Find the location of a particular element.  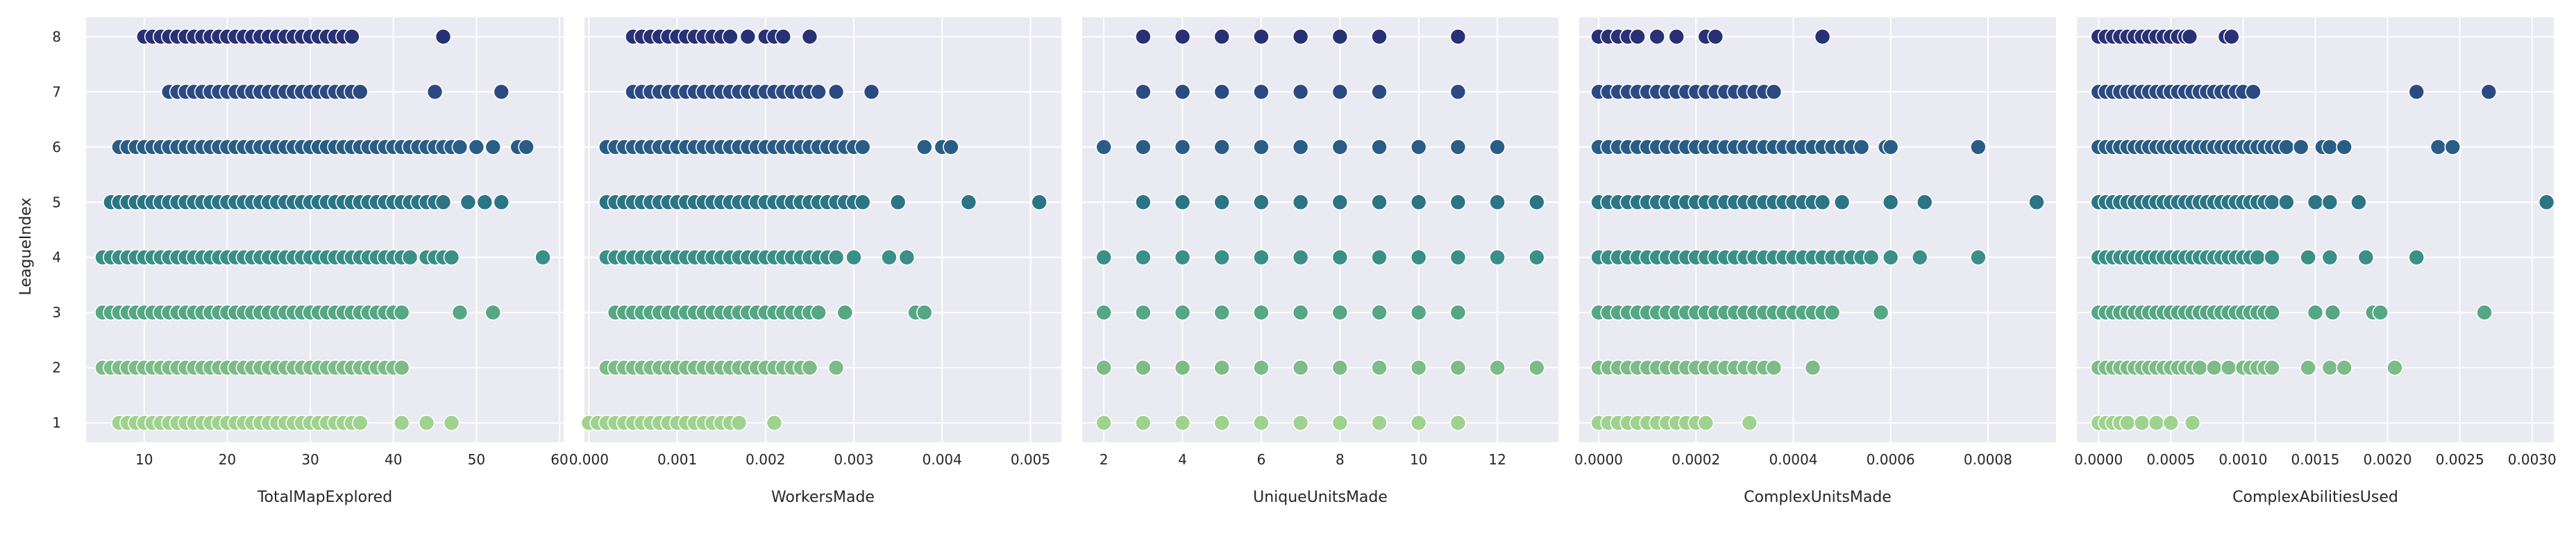

plot-area is located at coordinates (325, 229).